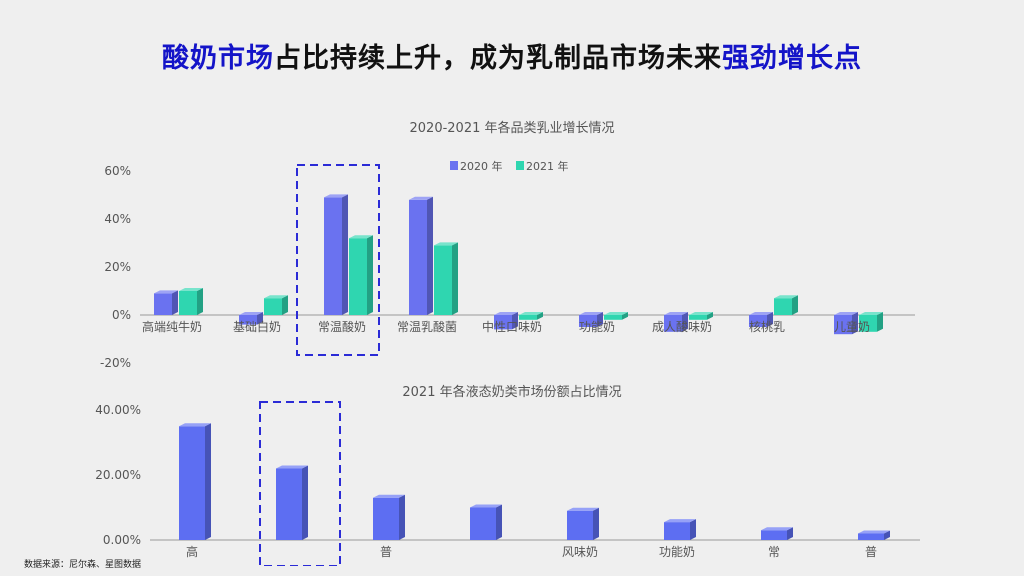  What do you see at coordinates (218, 58) in the screenshot?
I see `title-highlight-1: 酸奶市场` at bounding box center [218, 58].